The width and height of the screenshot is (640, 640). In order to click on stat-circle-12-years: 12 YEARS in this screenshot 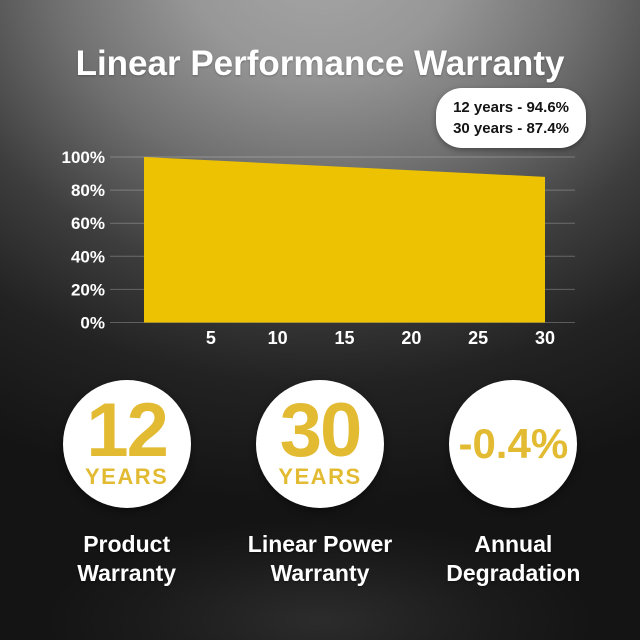, I will do `click(126, 444)`.